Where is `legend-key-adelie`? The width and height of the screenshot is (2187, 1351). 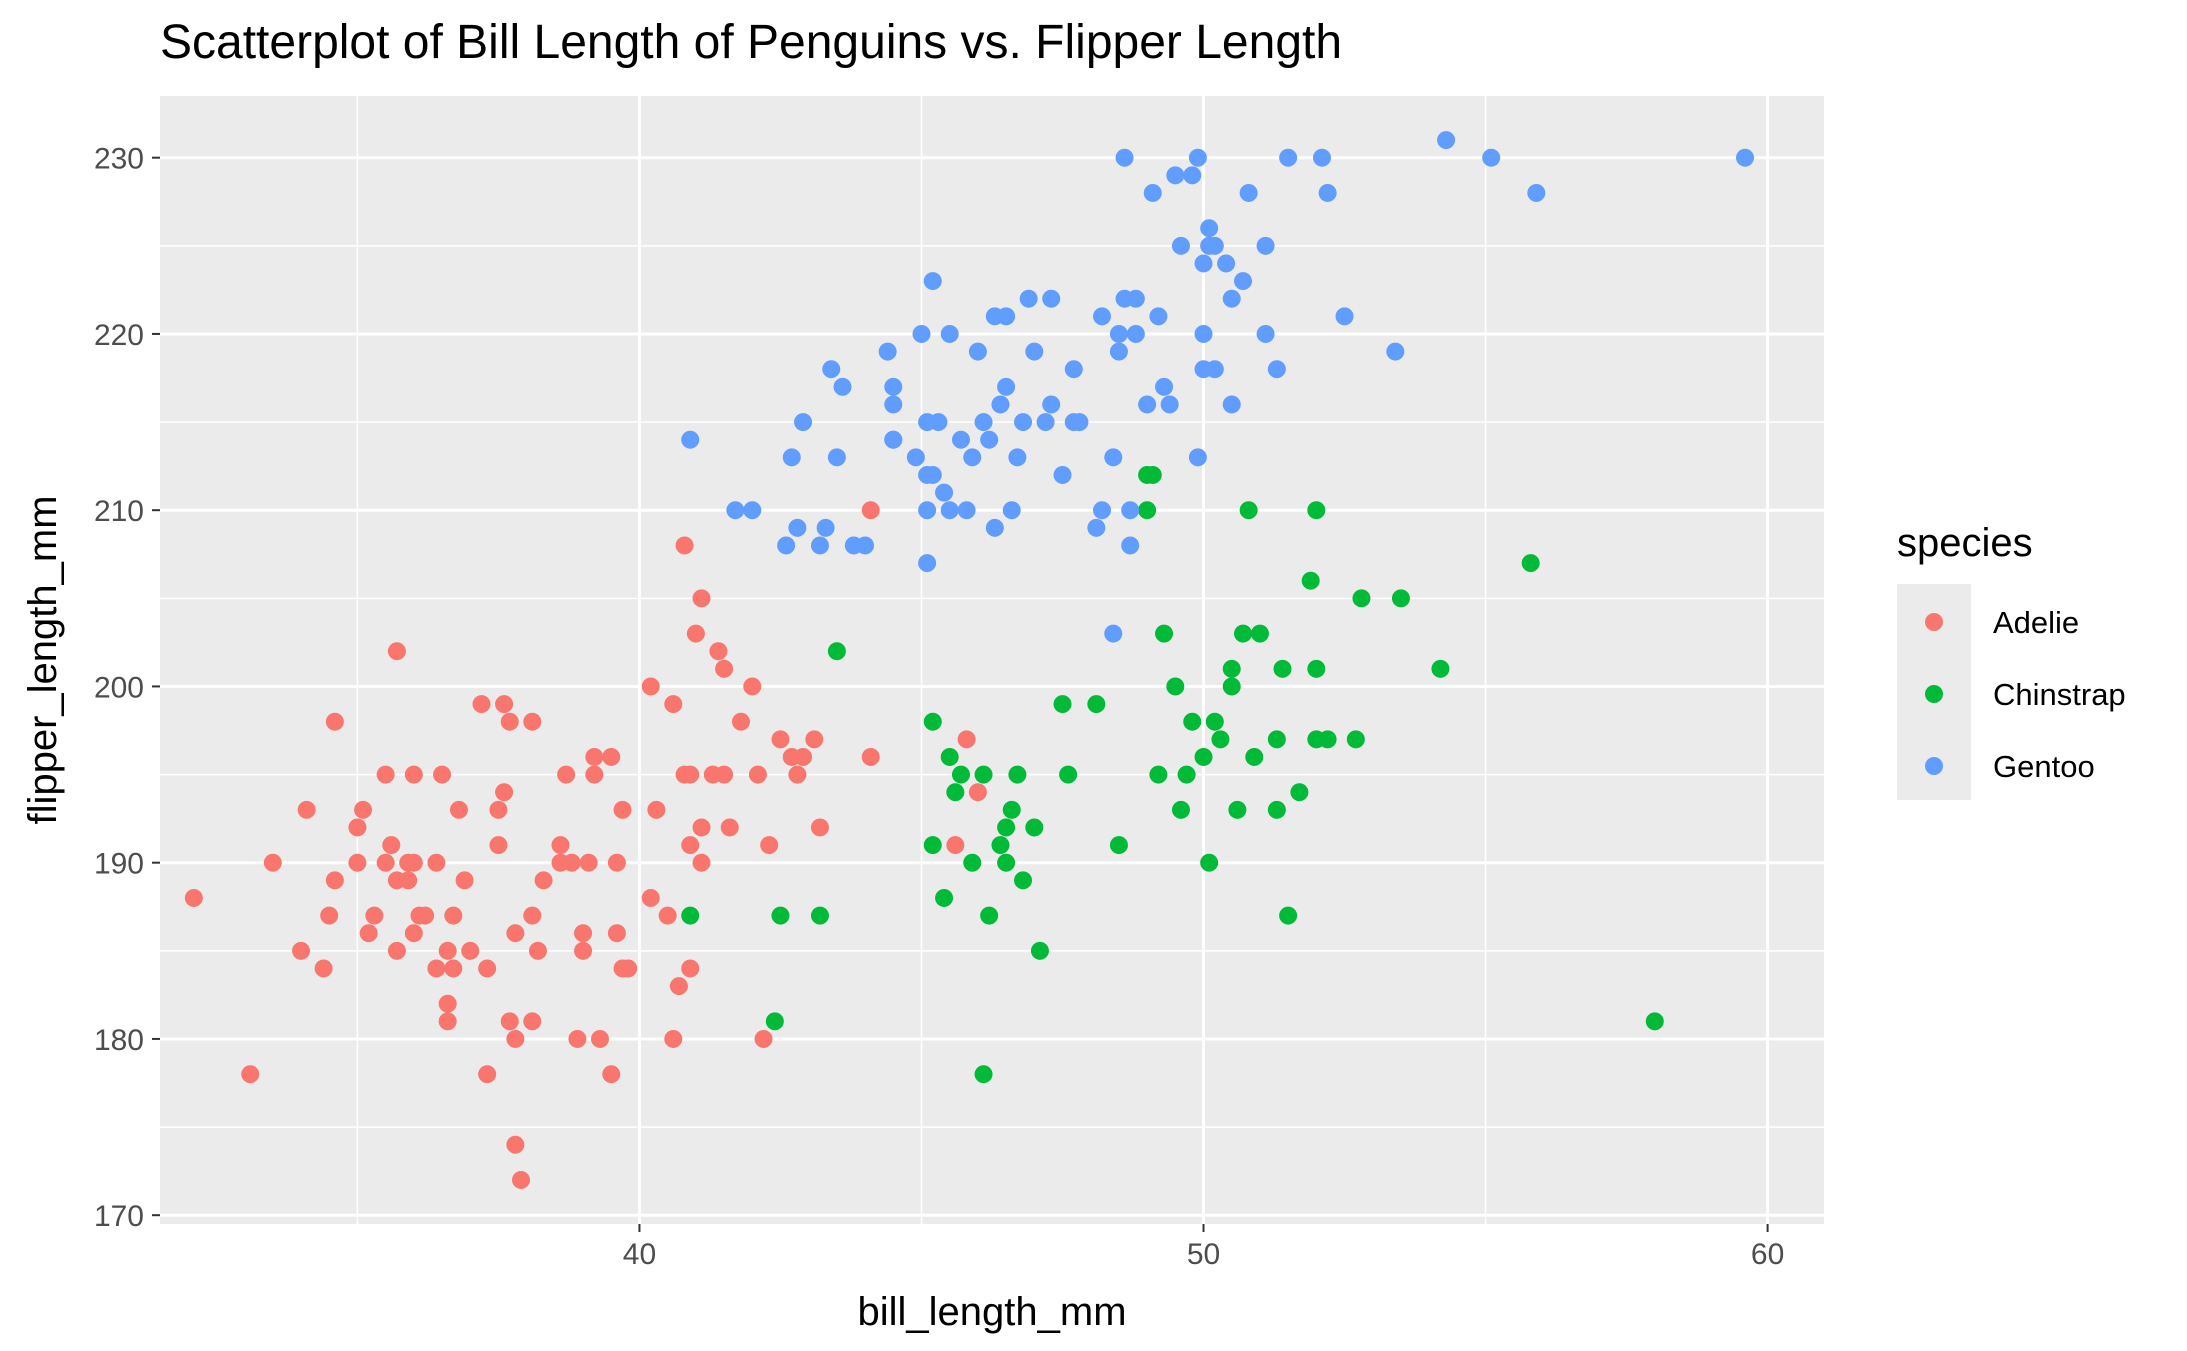 legend-key-adelie is located at coordinates (1934, 622).